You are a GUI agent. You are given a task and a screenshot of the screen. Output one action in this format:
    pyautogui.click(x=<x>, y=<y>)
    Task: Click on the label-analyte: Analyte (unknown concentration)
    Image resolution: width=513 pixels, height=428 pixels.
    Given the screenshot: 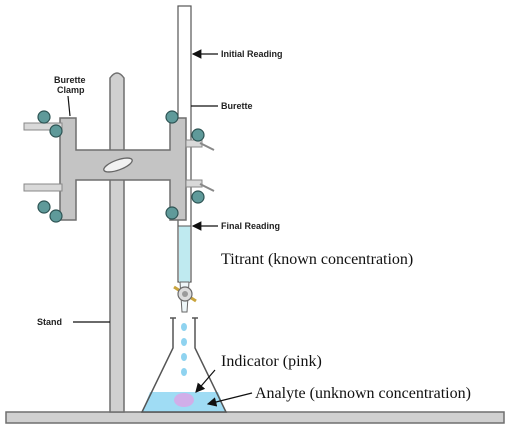 What is the action you would take?
    pyautogui.click(x=363, y=393)
    